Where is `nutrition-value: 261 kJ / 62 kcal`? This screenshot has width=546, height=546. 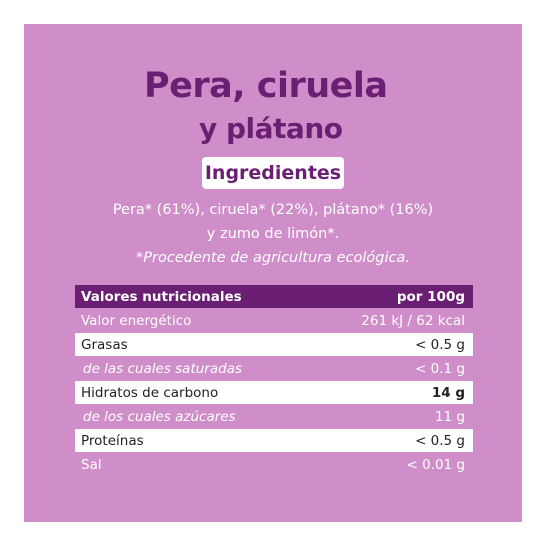
nutrition-value: 261 kJ / 62 kcal is located at coordinates (413, 320).